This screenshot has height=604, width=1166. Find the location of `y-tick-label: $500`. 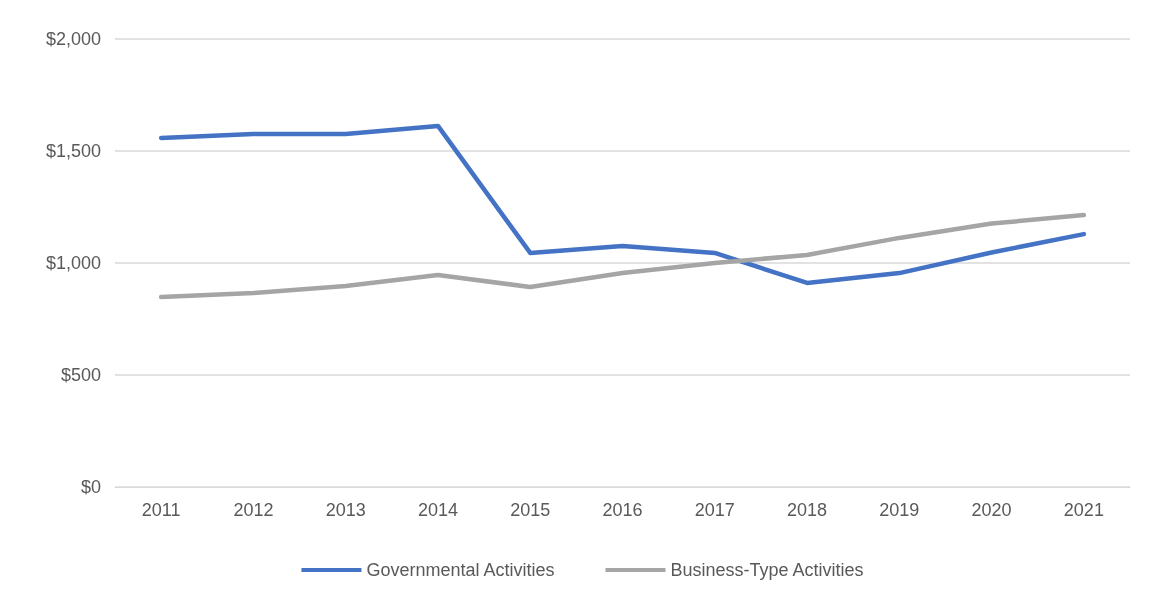

y-tick-label: $500 is located at coordinates (80, 375).